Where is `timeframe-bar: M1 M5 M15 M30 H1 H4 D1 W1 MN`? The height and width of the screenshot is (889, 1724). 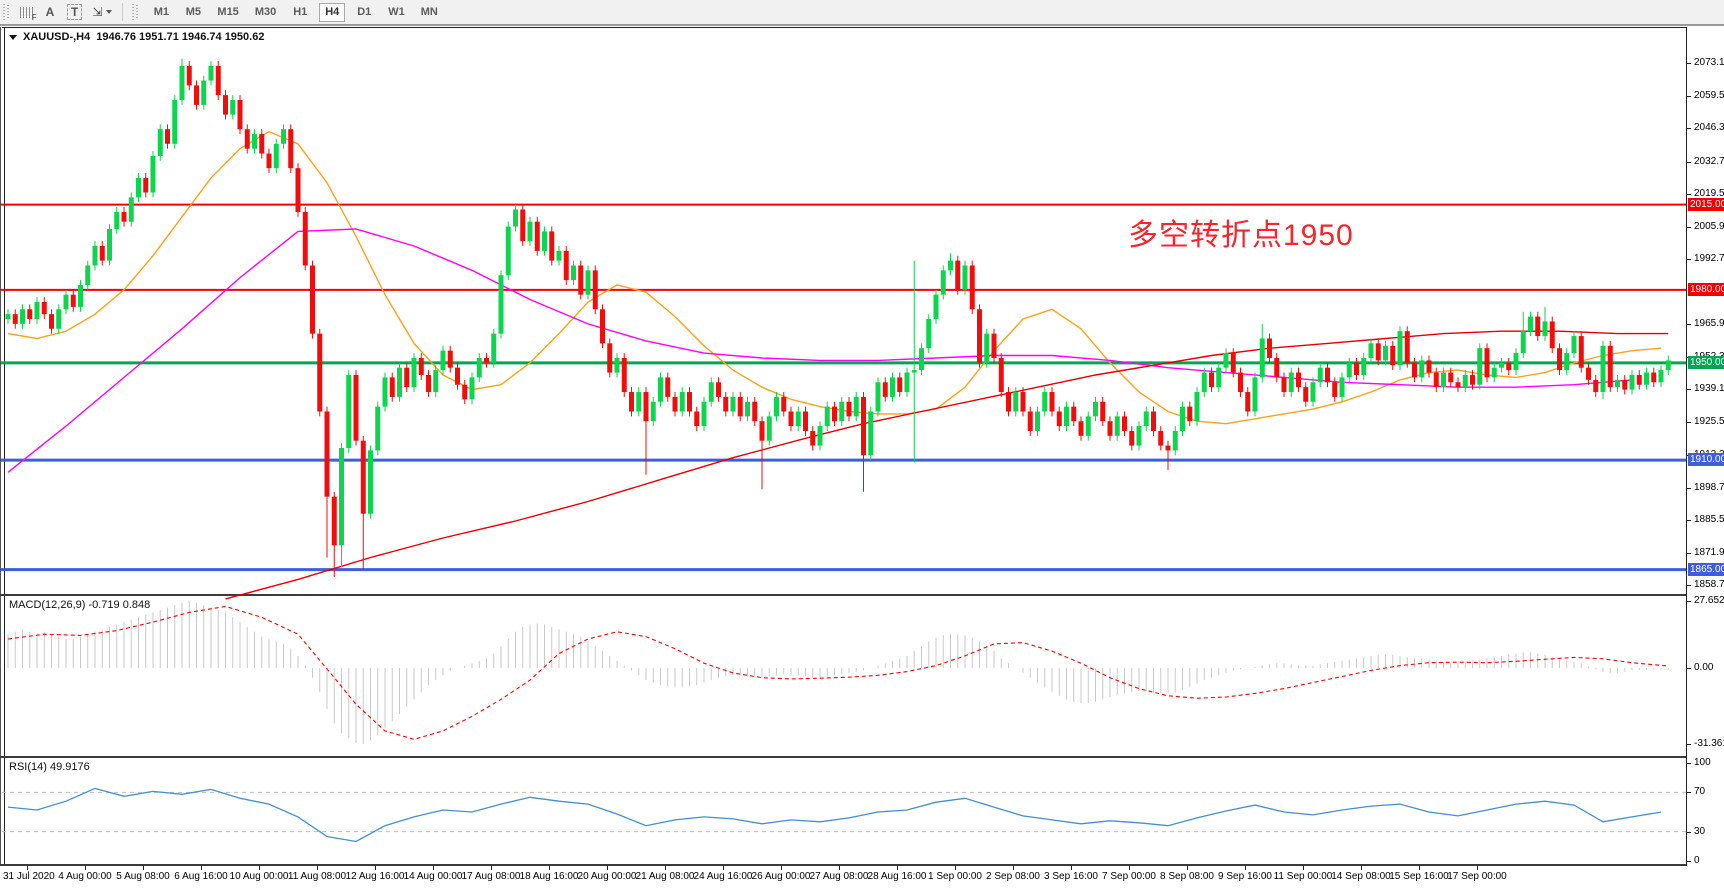 timeframe-bar: M1 M5 M15 M30 H1 H4 D1 W1 MN is located at coordinates (295, 12).